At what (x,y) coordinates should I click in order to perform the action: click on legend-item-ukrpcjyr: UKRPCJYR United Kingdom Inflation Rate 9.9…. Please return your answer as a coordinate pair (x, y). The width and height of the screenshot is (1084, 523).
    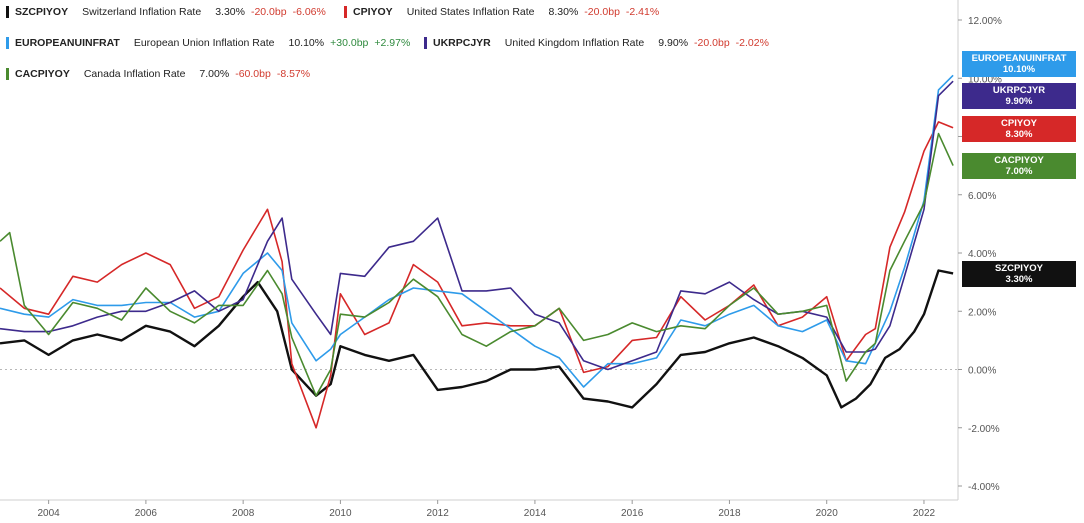
    Looking at the image, I should click on (596, 43).